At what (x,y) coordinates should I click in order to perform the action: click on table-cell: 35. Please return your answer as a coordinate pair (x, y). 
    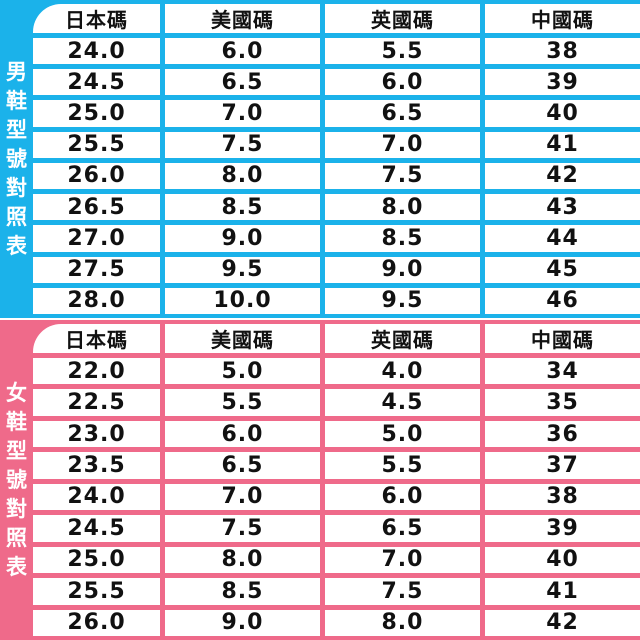
    Looking at the image, I should click on (562, 402).